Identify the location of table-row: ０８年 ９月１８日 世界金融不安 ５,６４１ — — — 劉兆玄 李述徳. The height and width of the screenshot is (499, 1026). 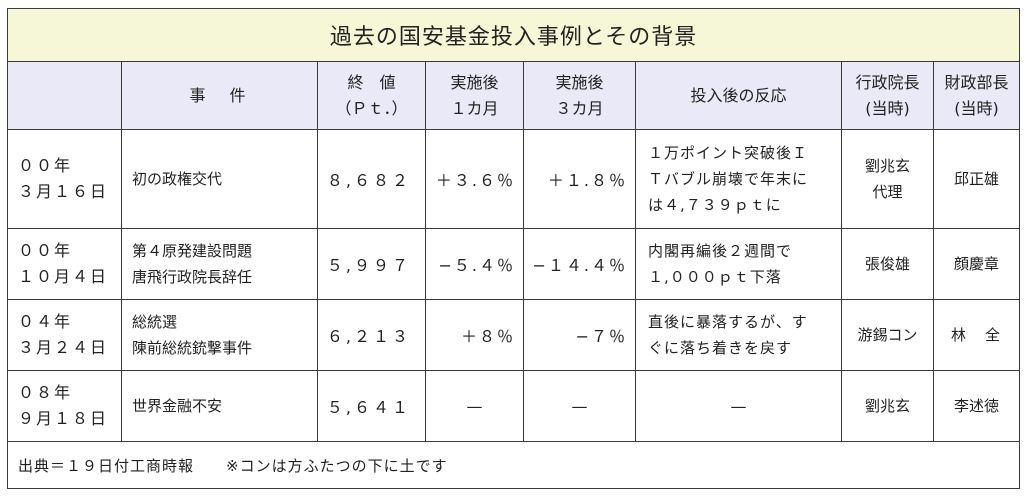
(514, 406).